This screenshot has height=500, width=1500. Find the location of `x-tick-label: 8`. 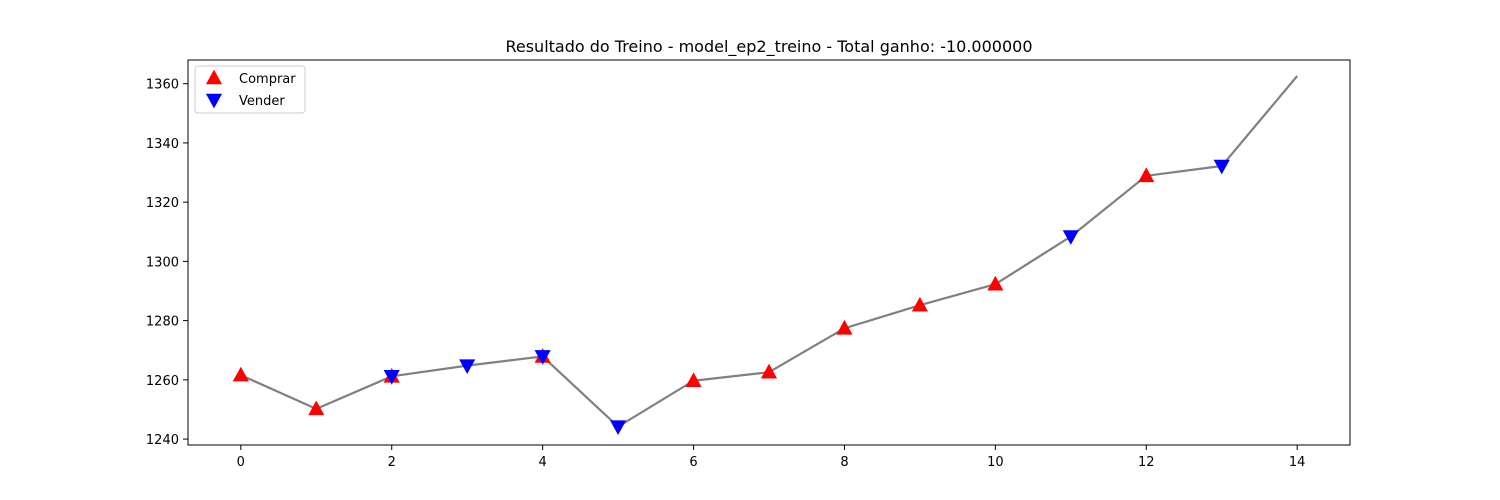

x-tick-label: 8 is located at coordinates (844, 462).